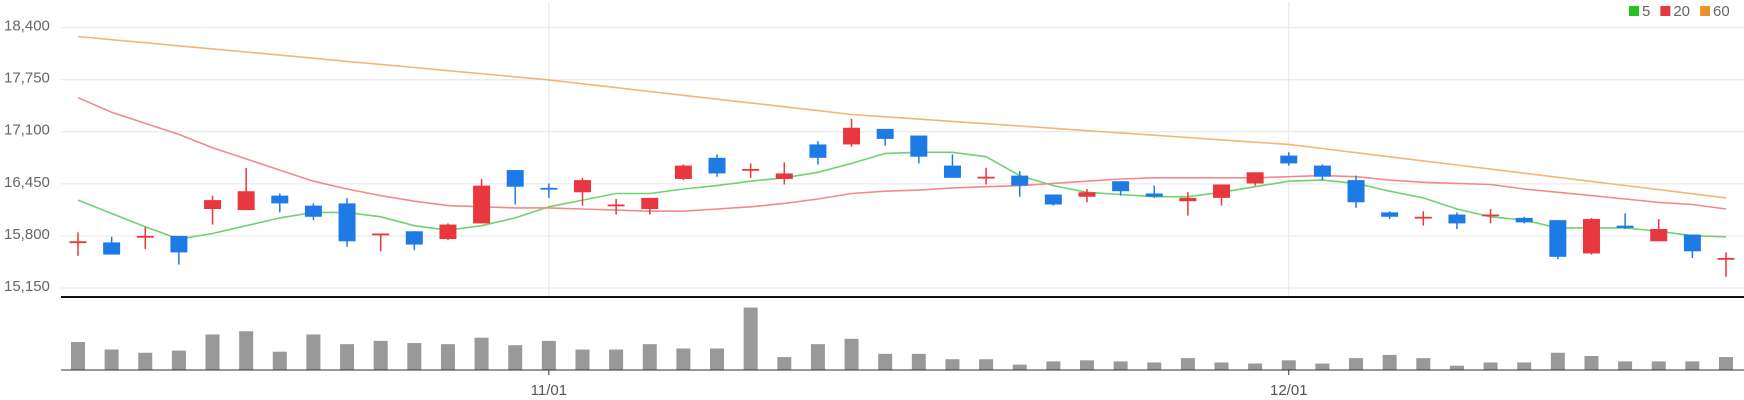 Image resolution: width=1744 pixels, height=400 pixels. Describe the element at coordinates (1721, 11) in the screenshot. I see `legend-label: 60` at that location.